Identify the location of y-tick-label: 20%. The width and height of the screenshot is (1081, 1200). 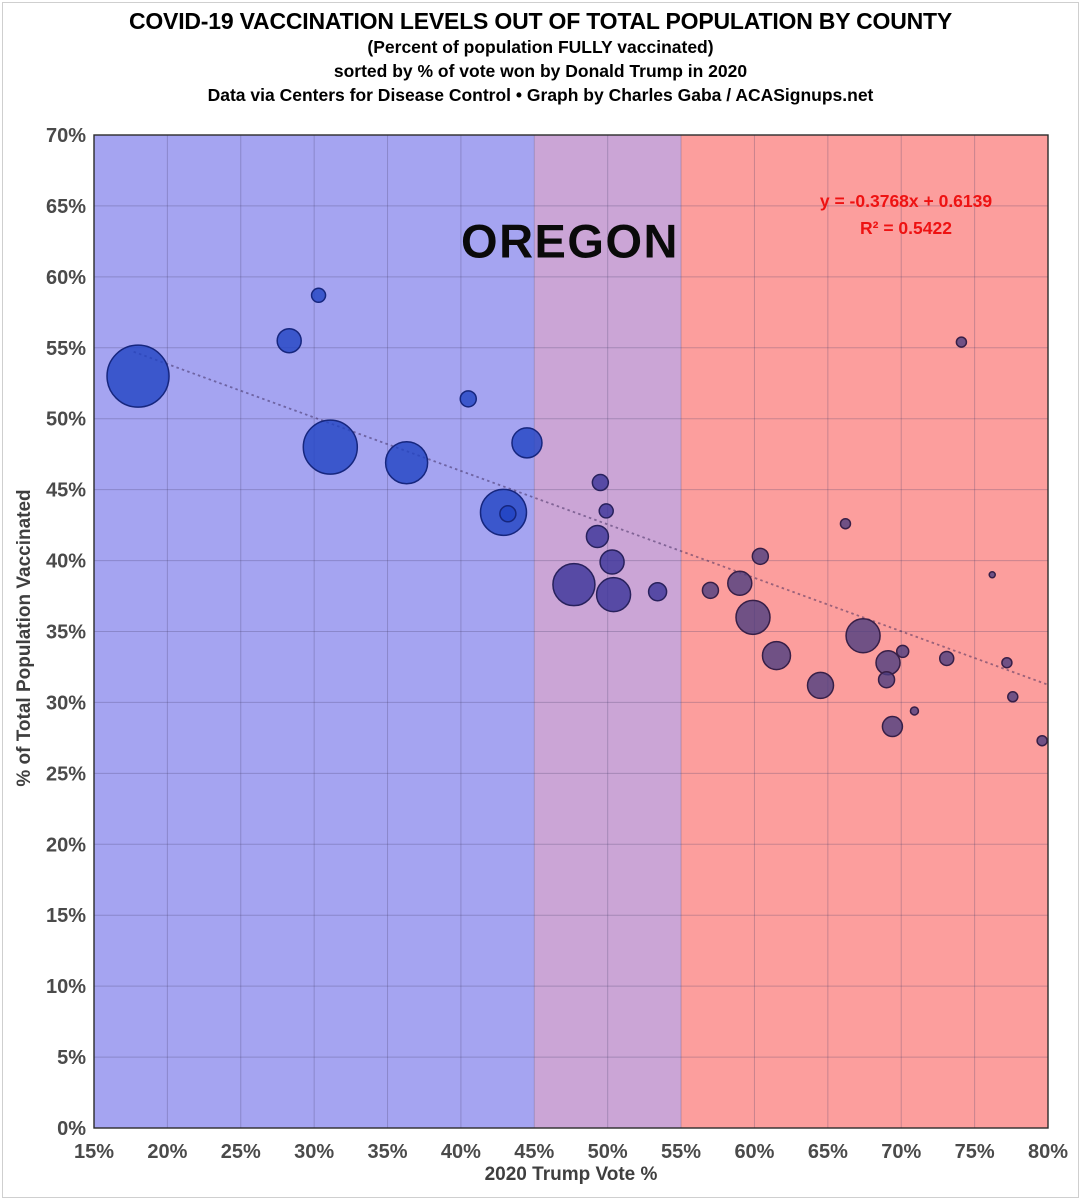
(66, 845).